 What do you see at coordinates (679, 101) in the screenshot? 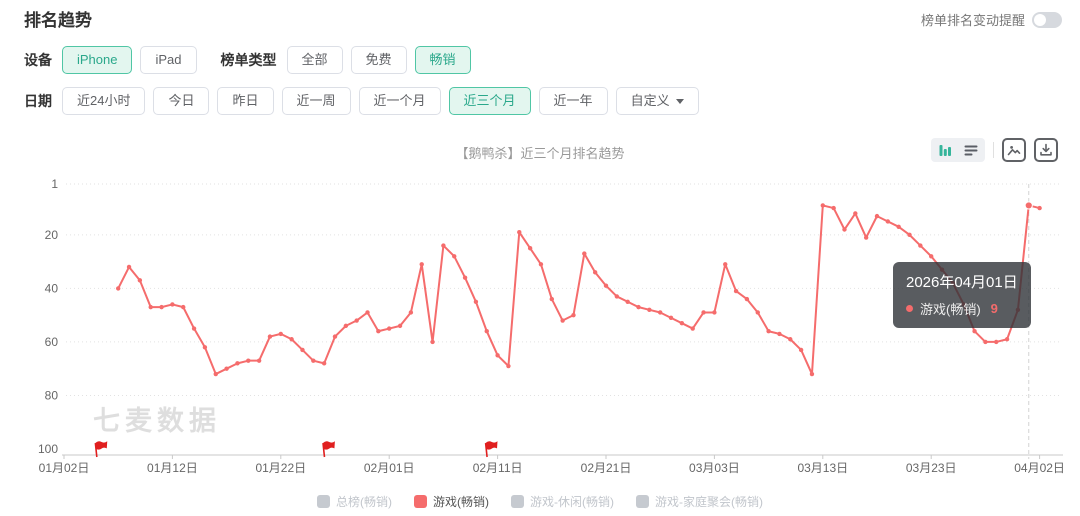
I see `caret-down-icon` at bounding box center [679, 101].